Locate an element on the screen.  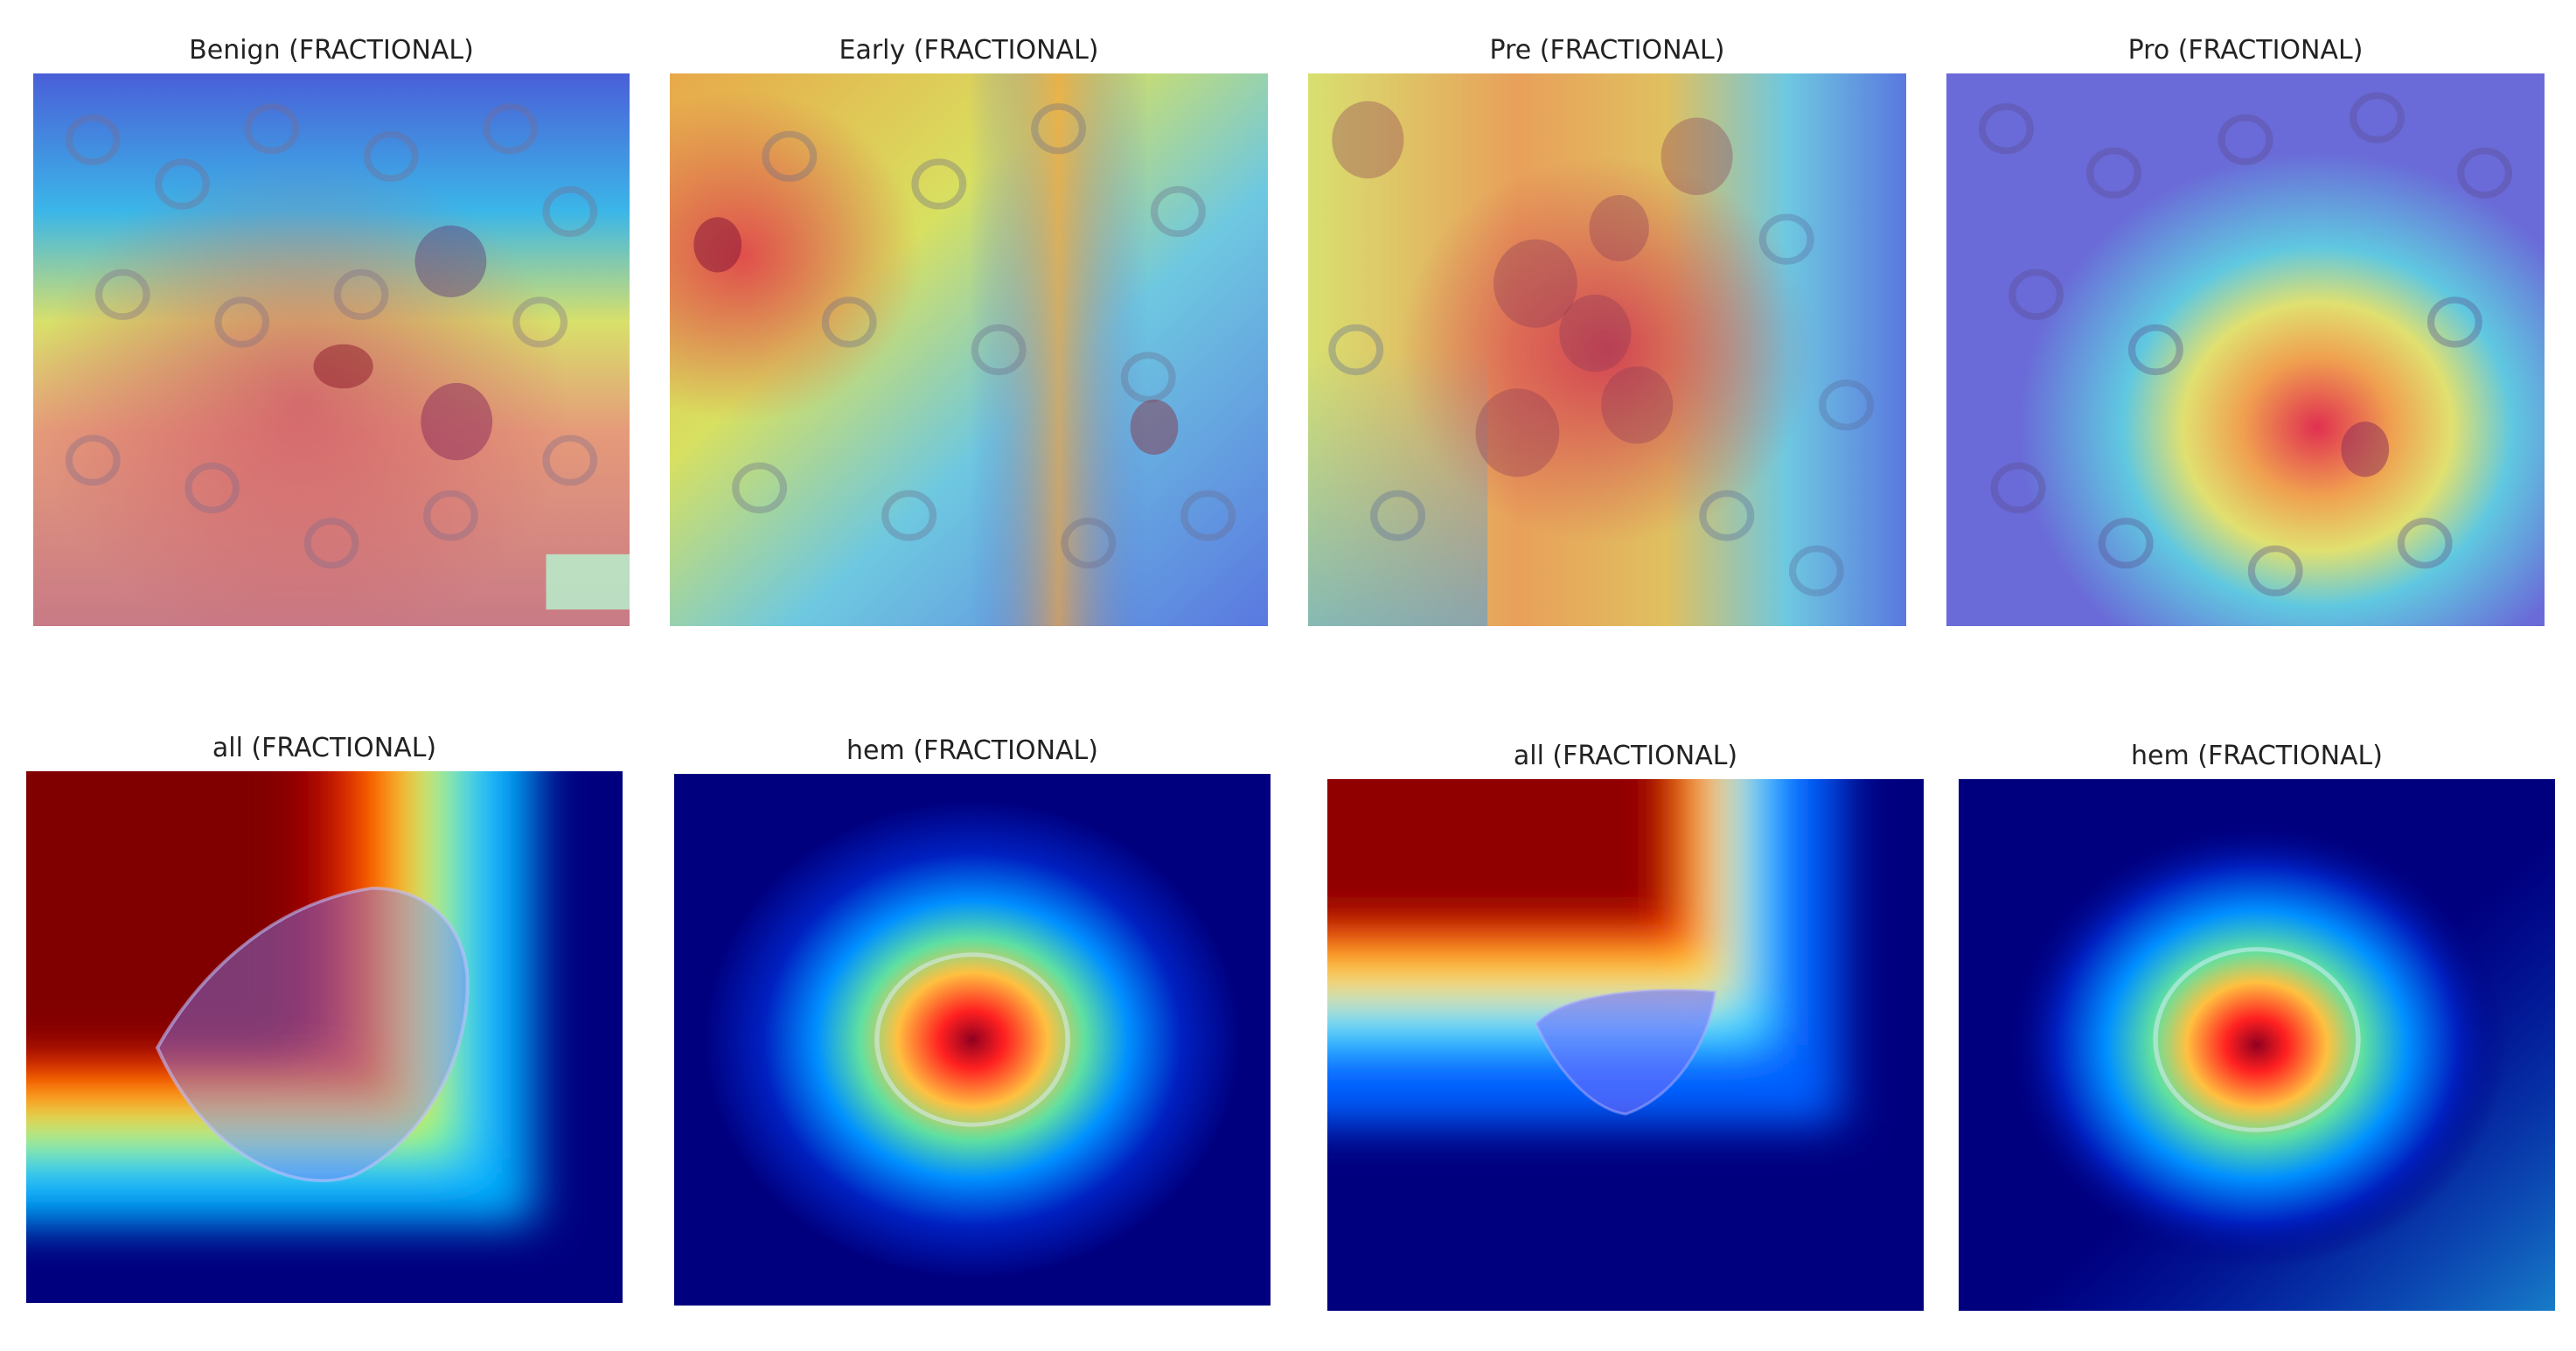
panel-early: Early (FRACTIONAL) is located at coordinates (969, 330).